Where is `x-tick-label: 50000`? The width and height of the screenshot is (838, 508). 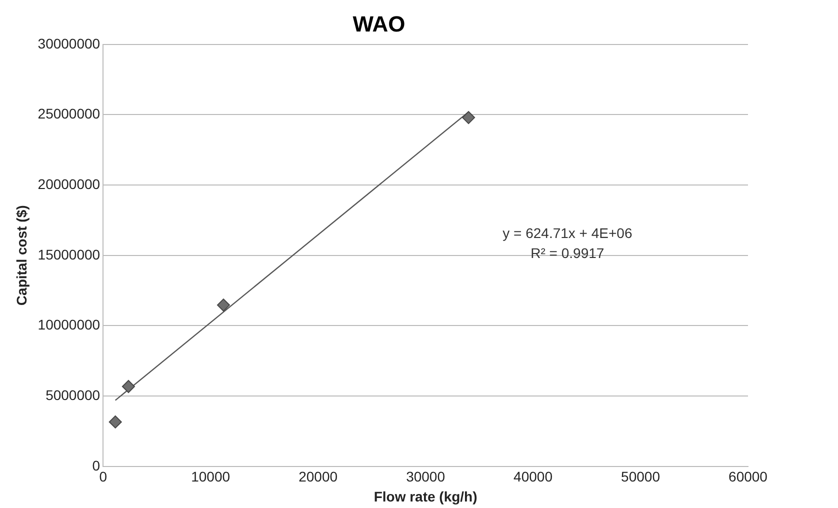
x-tick-label: 50000 is located at coordinates (640, 476).